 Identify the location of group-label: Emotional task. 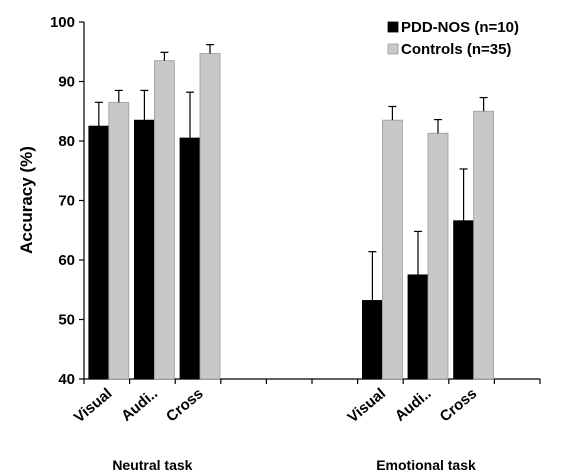
(426, 465).